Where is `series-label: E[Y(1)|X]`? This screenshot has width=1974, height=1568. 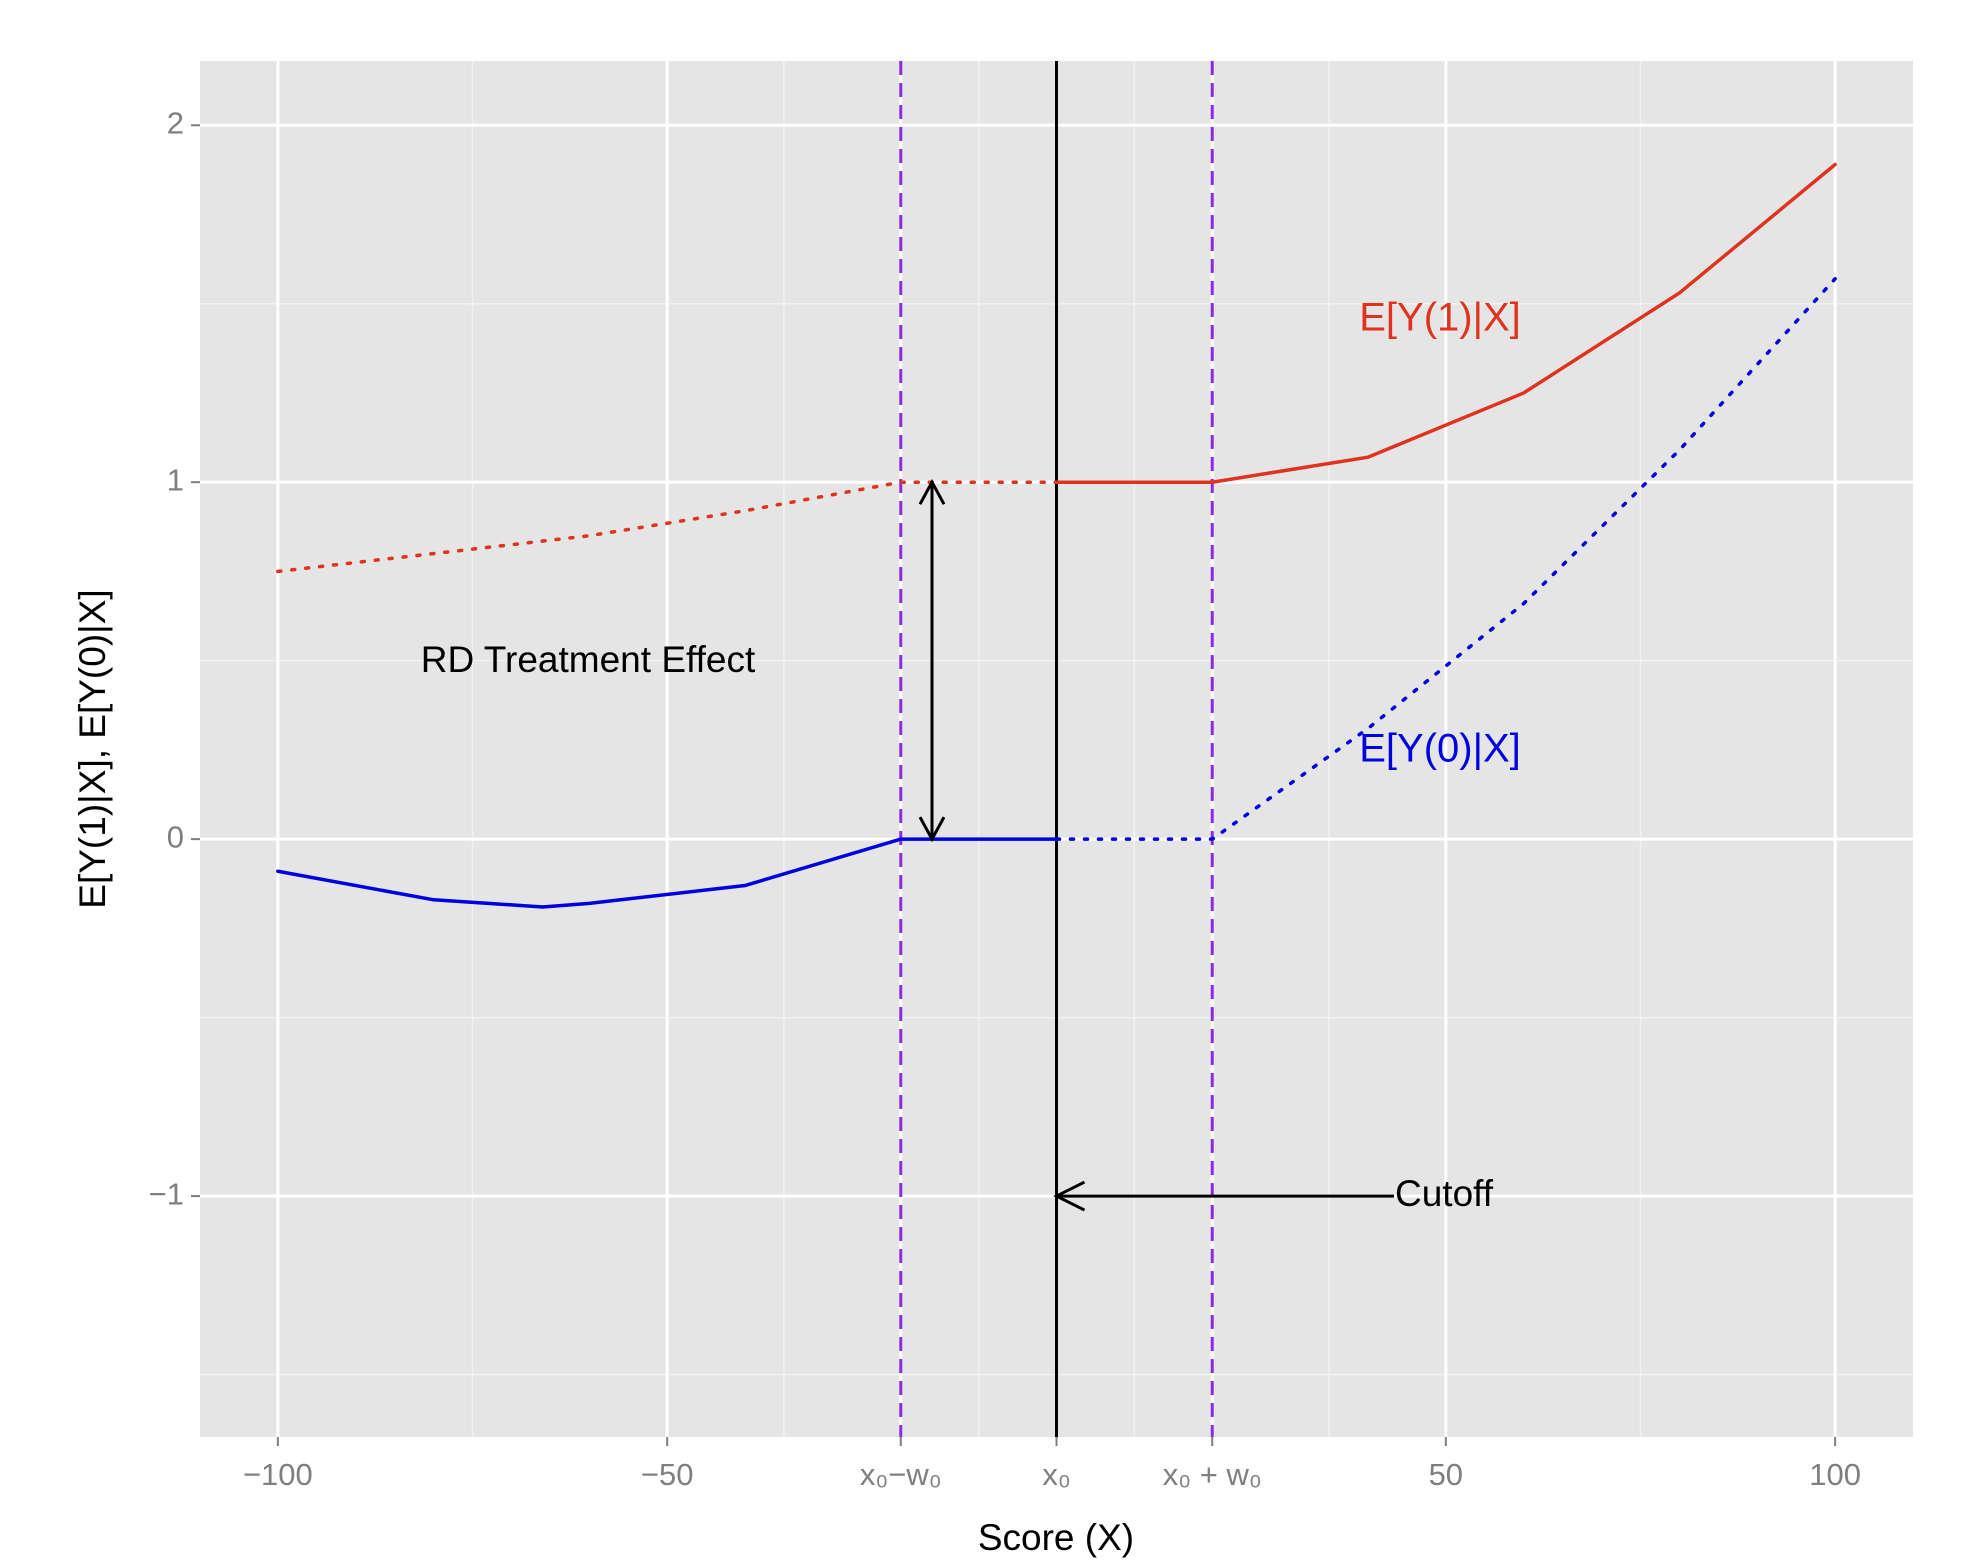 series-label: E[Y(1)|X] is located at coordinates (1440, 318).